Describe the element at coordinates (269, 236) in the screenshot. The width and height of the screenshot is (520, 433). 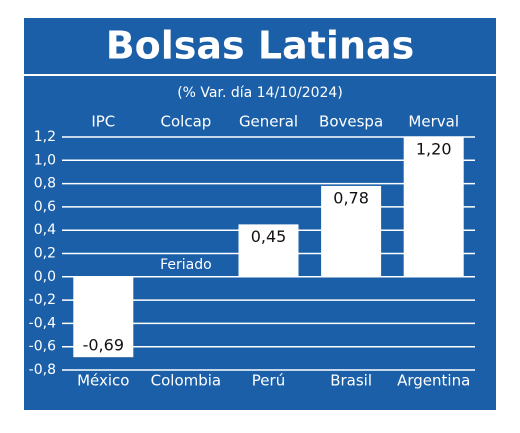
I see `value-label: 0,45` at that location.